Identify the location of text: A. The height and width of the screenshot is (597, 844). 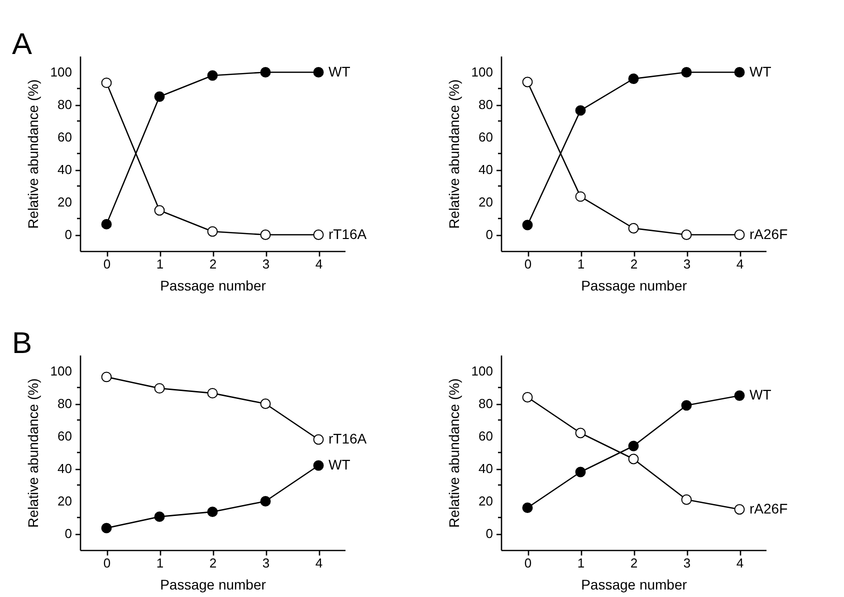
(22, 44).